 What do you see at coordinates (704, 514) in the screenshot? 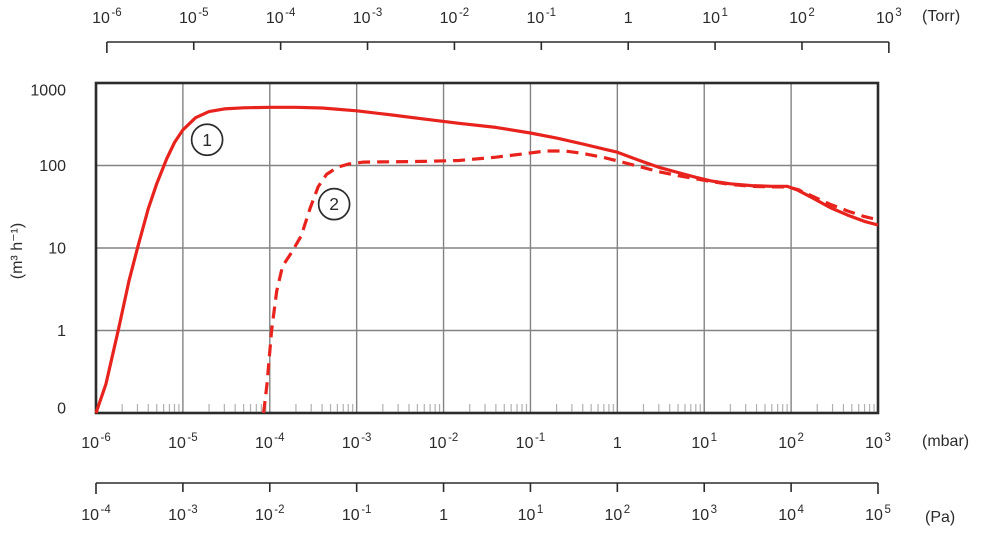
I see `pa-tick-label: 10 3` at bounding box center [704, 514].